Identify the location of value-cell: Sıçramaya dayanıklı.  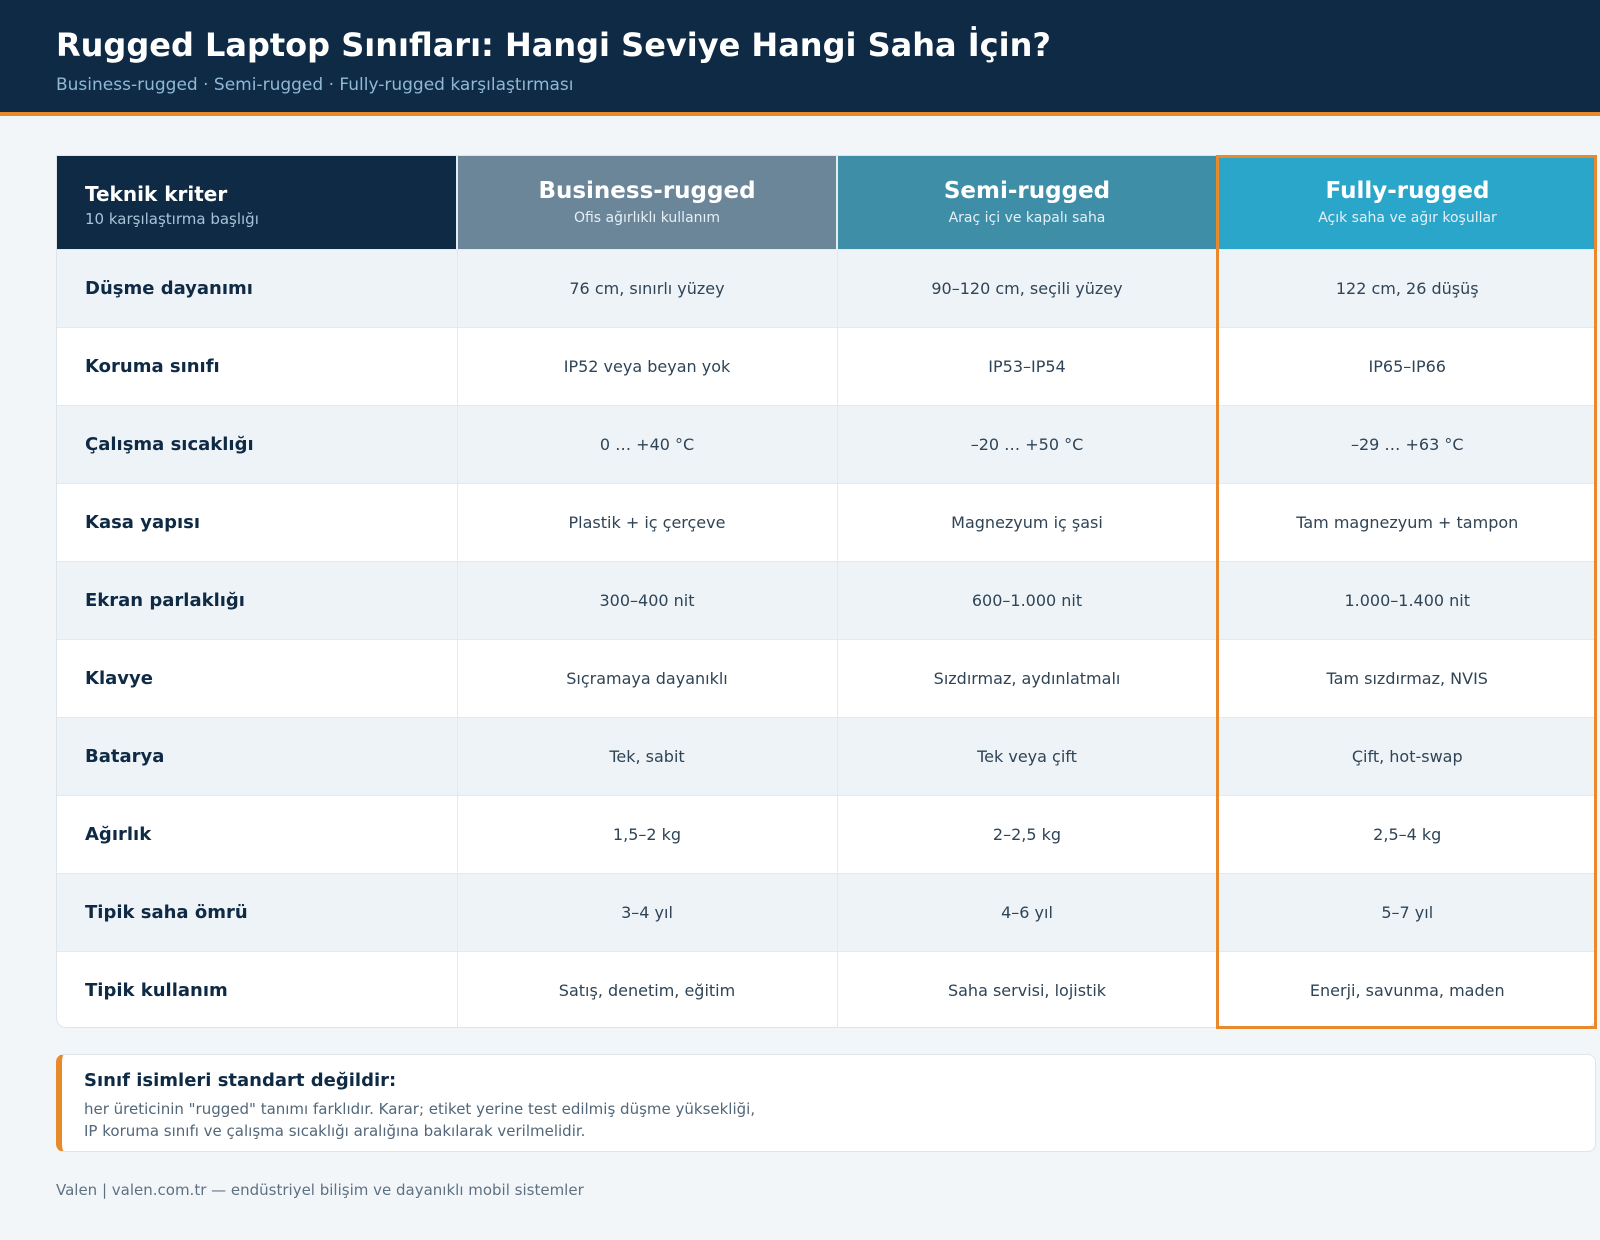
(646, 677).